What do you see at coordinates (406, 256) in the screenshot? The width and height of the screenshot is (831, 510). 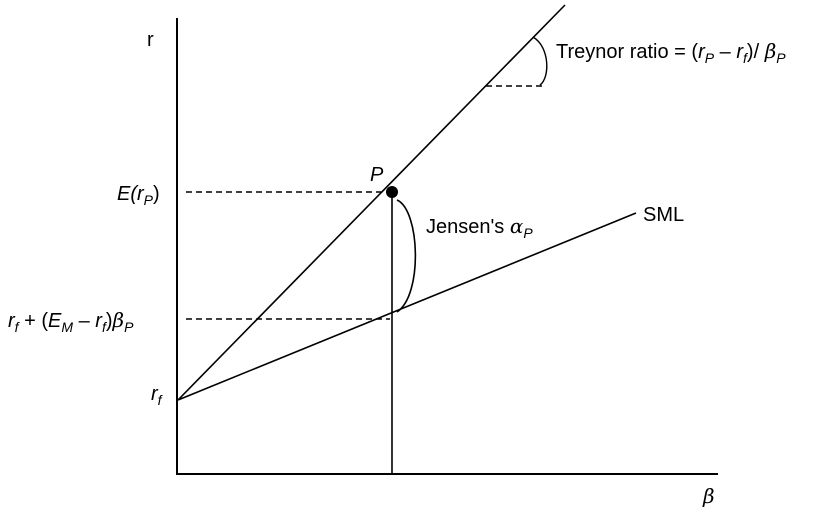 I see `jensen-alpha-bracket` at bounding box center [406, 256].